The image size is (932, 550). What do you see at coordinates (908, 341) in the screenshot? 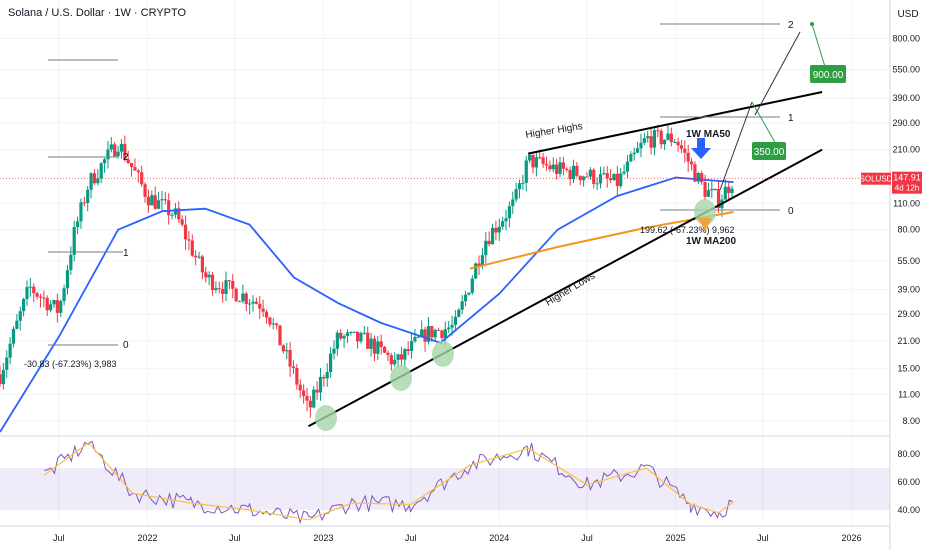
I see `price-tick: 21.00` at bounding box center [908, 341].